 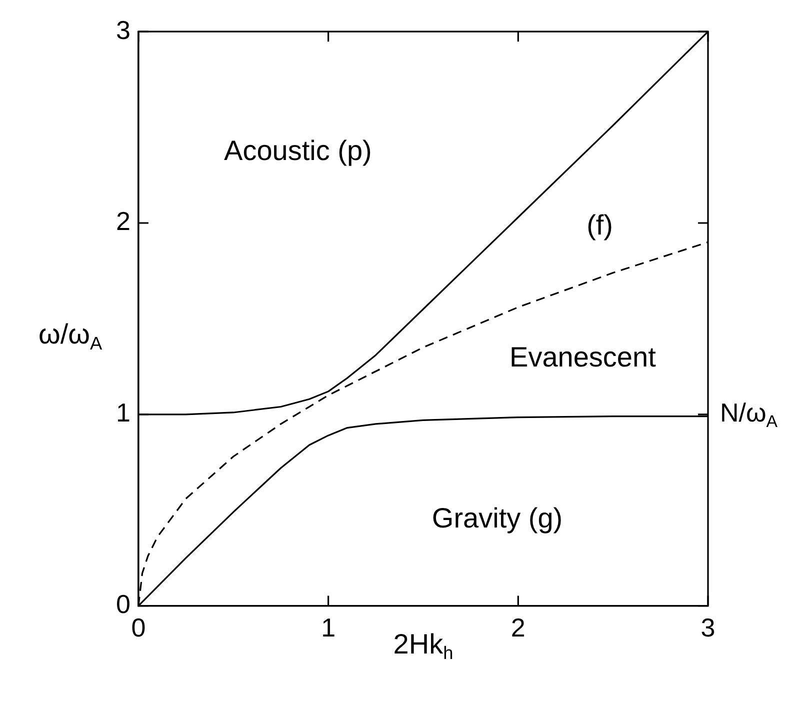 What do you see at coordinates (123, 29) in the screenshot?
I see `y-tick-label: 3` at bounding box center [123, 29].